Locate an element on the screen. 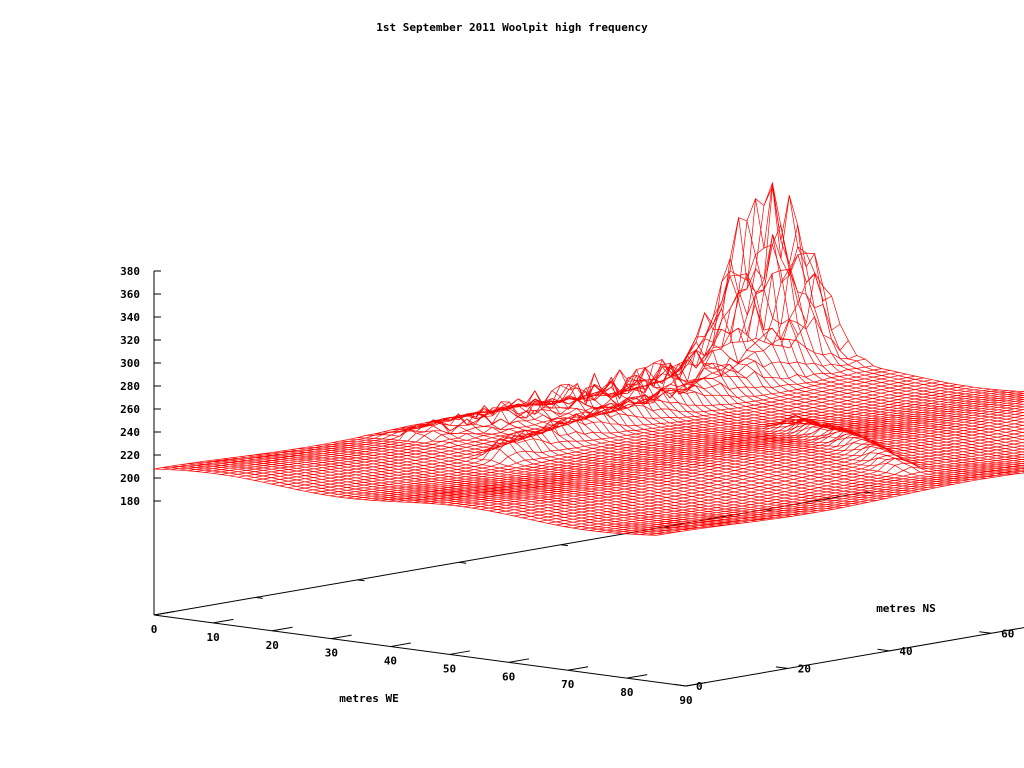 The image size is (1024, 768). z-tick-label: 360 is located at coordinates (130, 294).